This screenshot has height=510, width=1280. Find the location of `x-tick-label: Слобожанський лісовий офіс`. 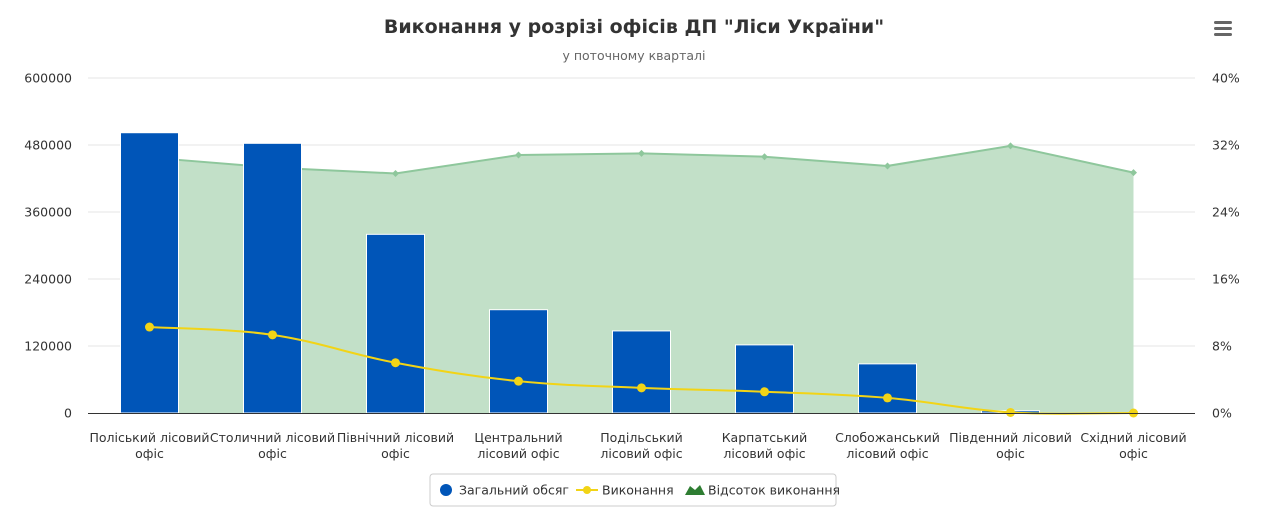

x-tick-label: Слобожанський лісовий офіс is located at coordinates (887, 445).